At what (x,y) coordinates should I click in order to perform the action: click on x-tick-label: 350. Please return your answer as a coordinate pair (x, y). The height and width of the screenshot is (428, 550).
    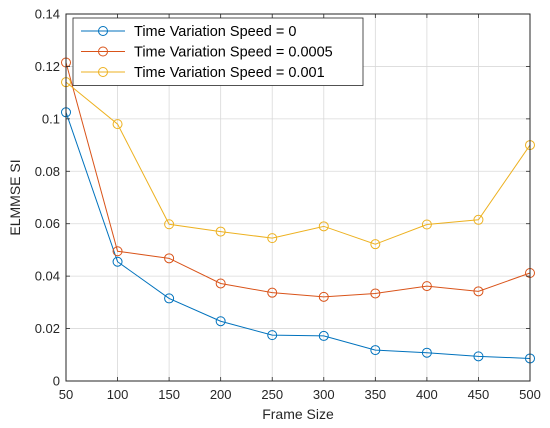
    Looking at the image, I should click on (375, 394).